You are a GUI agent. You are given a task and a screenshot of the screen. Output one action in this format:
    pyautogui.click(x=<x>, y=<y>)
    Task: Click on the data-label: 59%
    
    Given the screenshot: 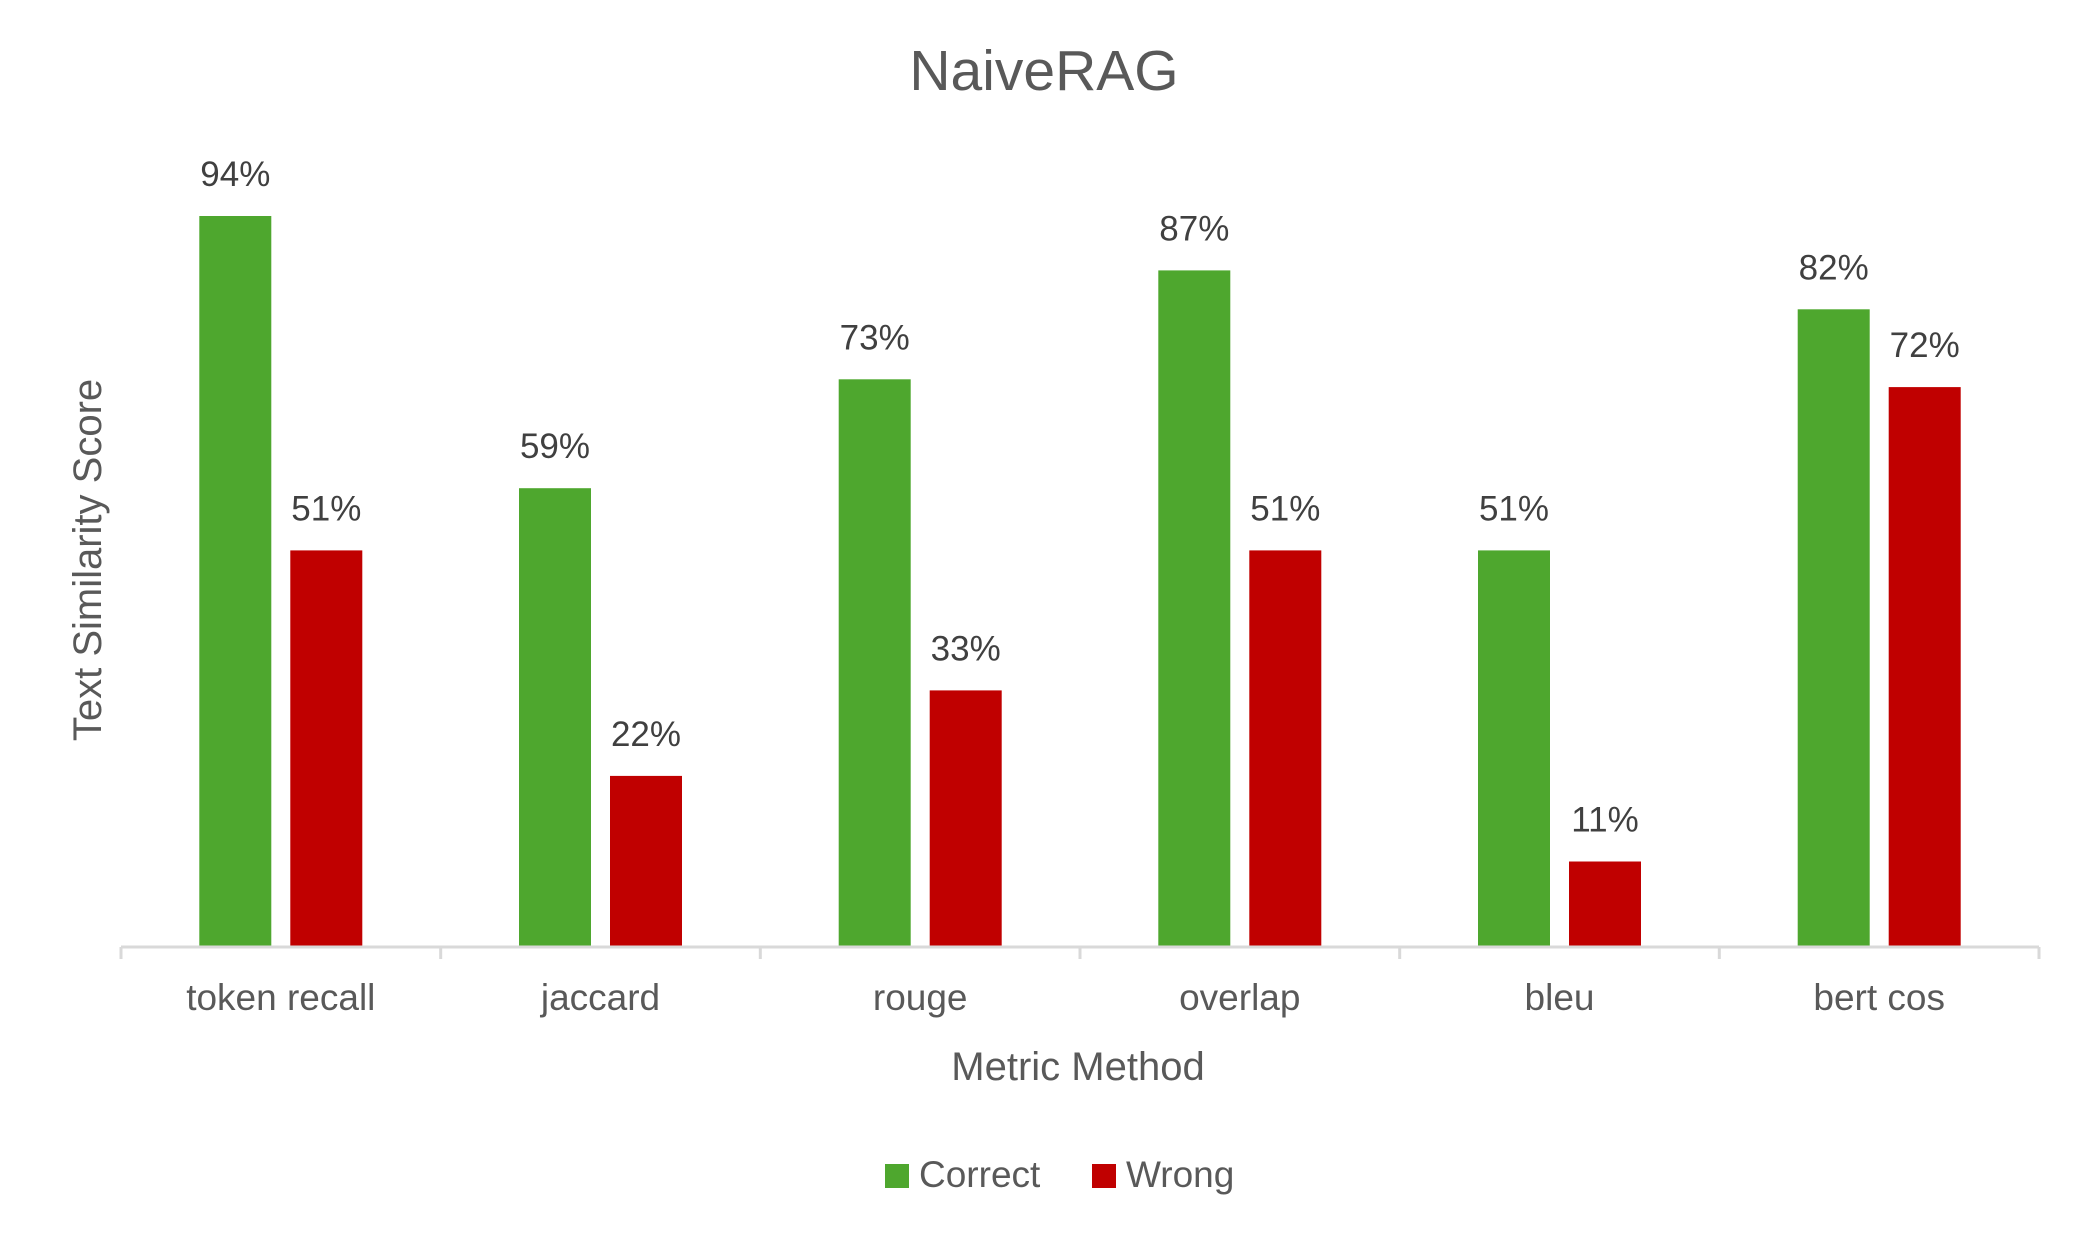 What is the action you would take?
    pyautogui.click(x=555, y=446)
    